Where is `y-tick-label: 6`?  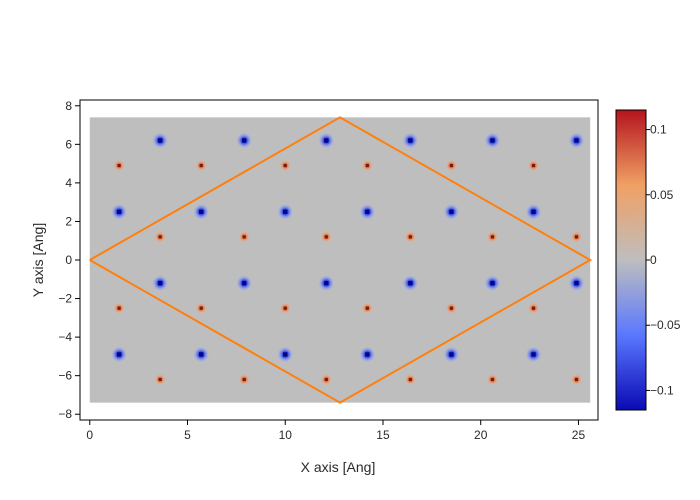
y-tick-label: 6 is located at coordinates (68, 144).